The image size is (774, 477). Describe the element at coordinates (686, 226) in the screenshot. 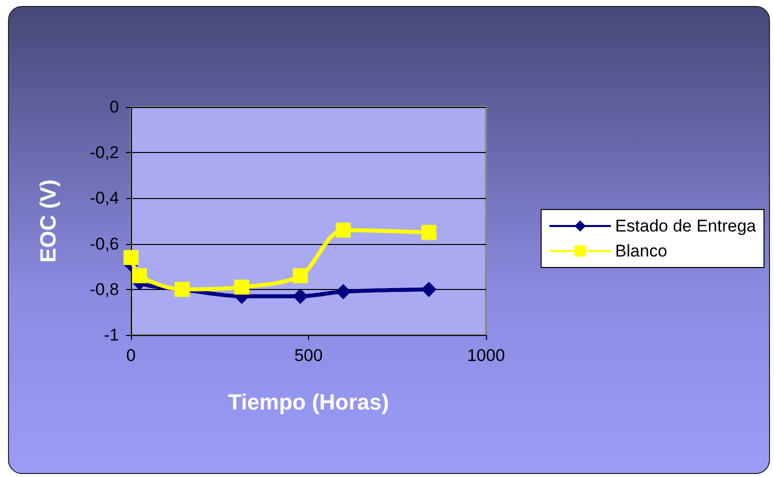

I see `legend-label: Estado de Entrega` at that location.